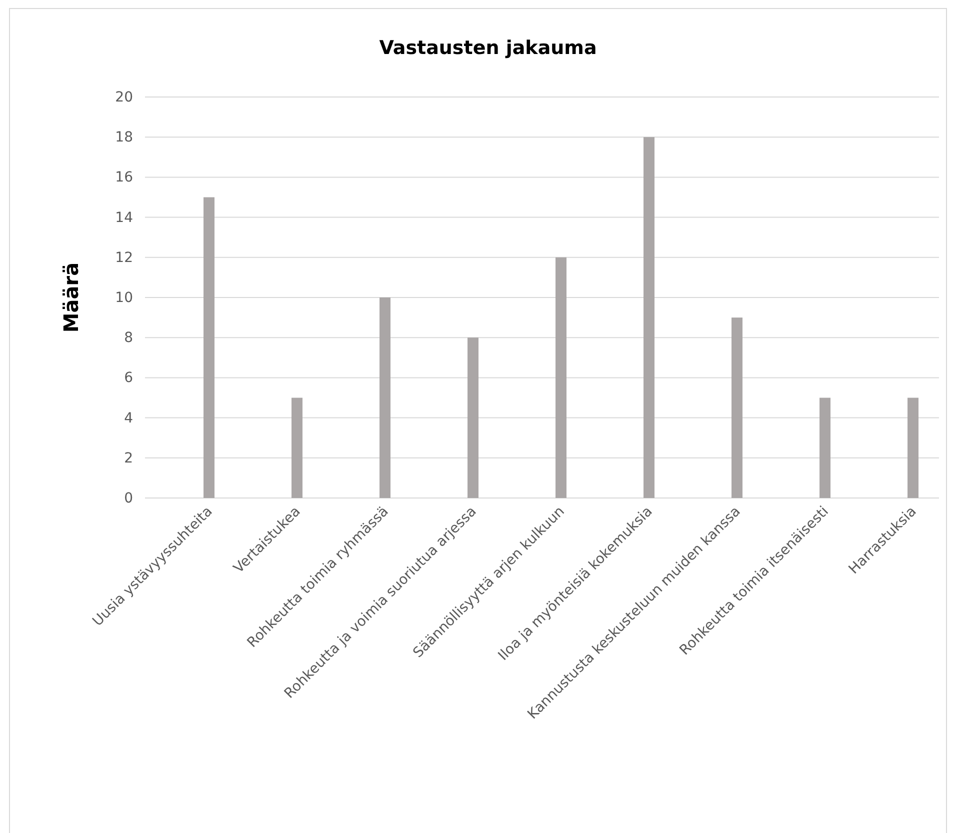  What do you see at coordinates (128, 338) in the screenshot?
I see `y-tick-label: 8` at bounding box center [128, 338].